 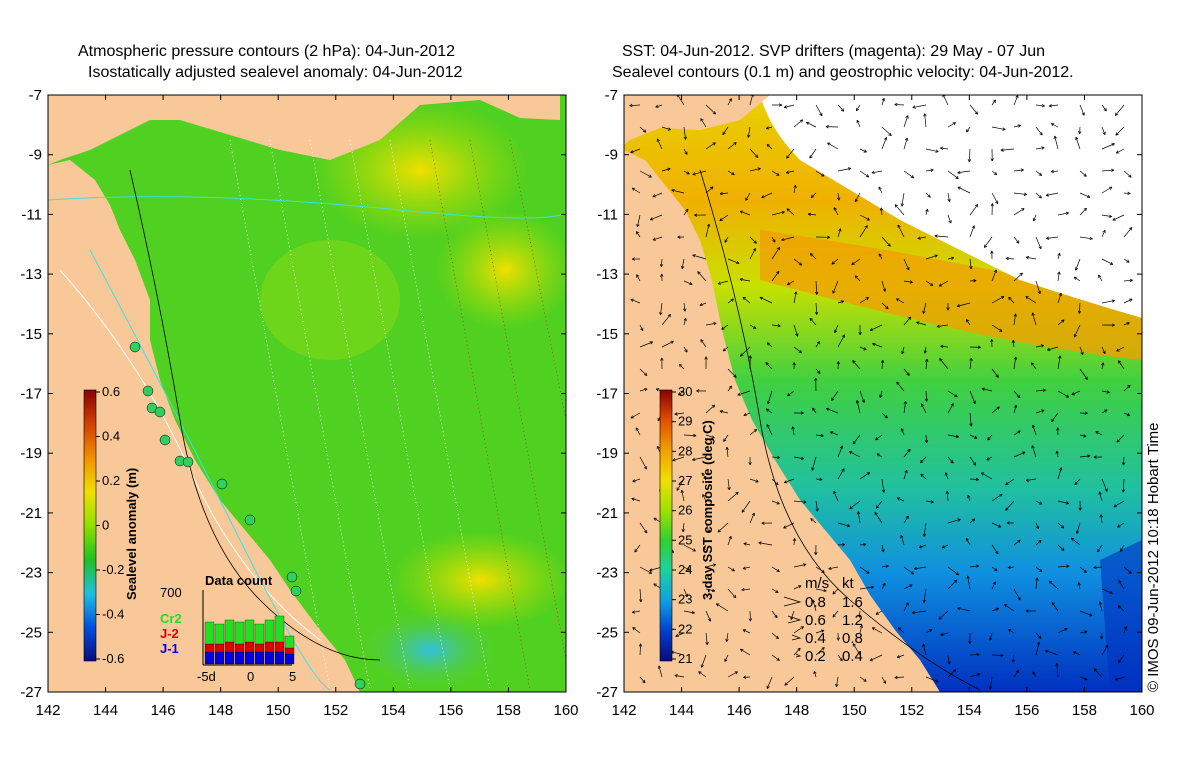 I want to click on left-low-anomaly, so click(x=430, y=650).